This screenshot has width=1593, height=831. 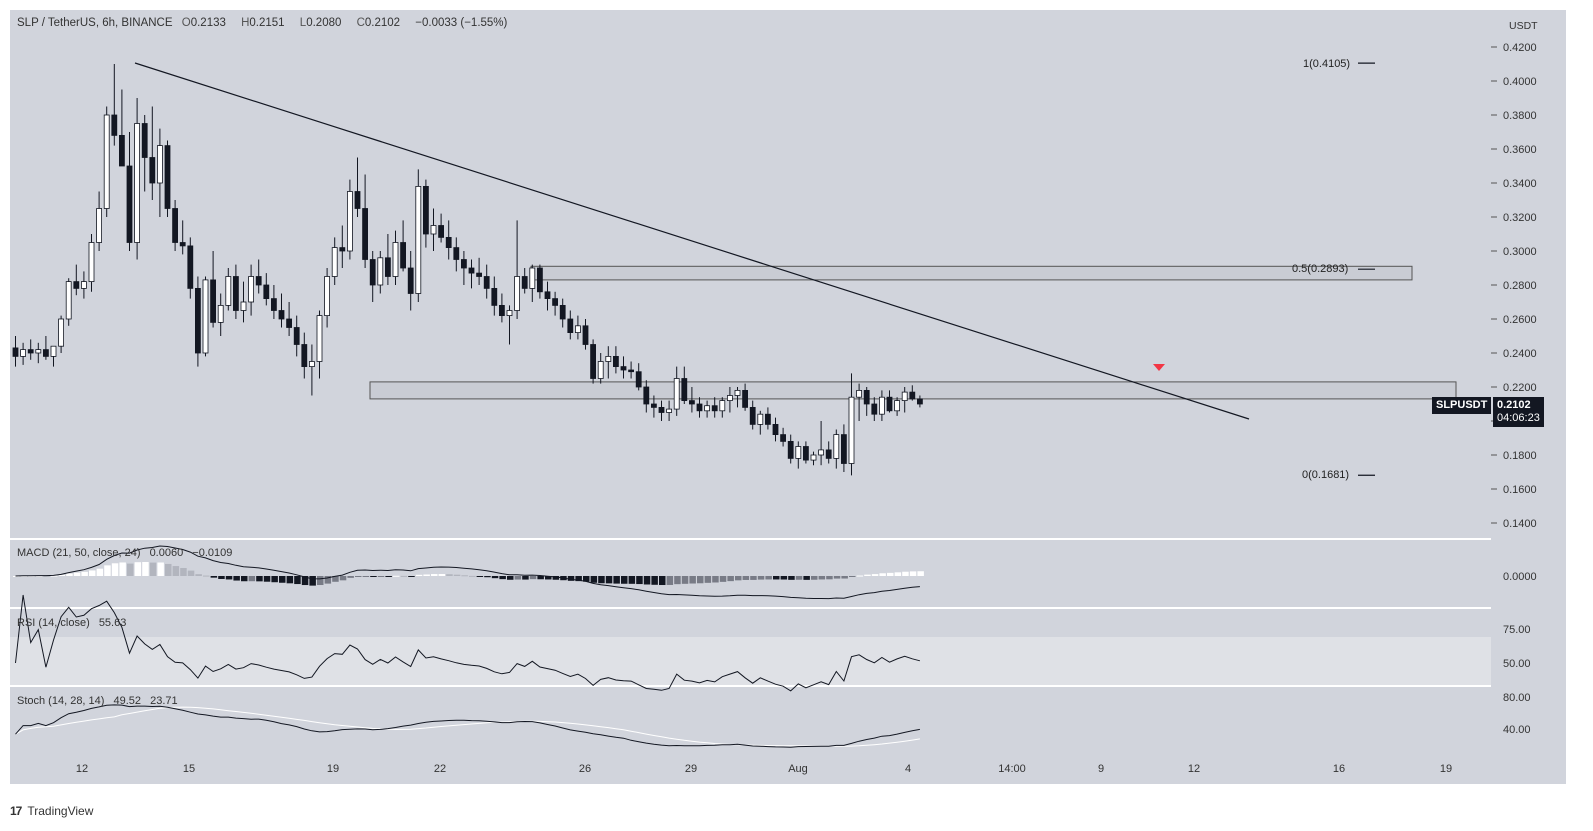 I want to click on oscillator-axis: 0.0000 75.00 50.00 80.00 40.00, so click(x=1520, y=653).